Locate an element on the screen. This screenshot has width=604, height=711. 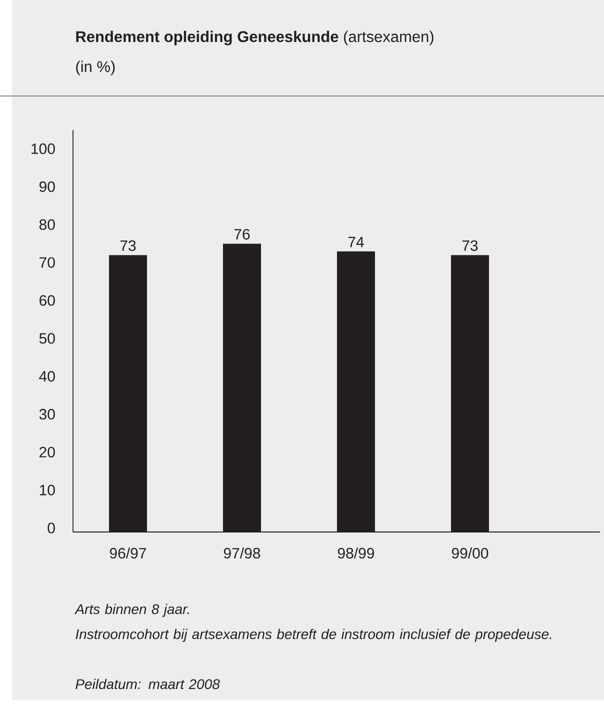
y-tick-label: 60 is located at coordinates (47, 300).